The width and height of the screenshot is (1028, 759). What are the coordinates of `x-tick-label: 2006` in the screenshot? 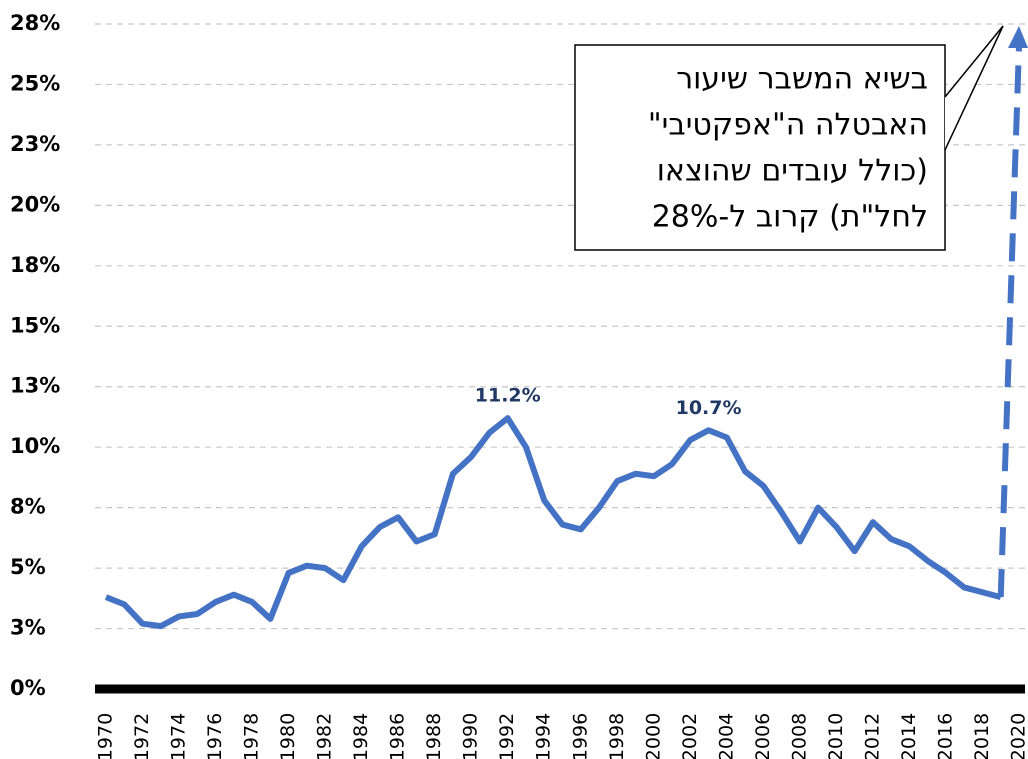 It's located at (763, 736).